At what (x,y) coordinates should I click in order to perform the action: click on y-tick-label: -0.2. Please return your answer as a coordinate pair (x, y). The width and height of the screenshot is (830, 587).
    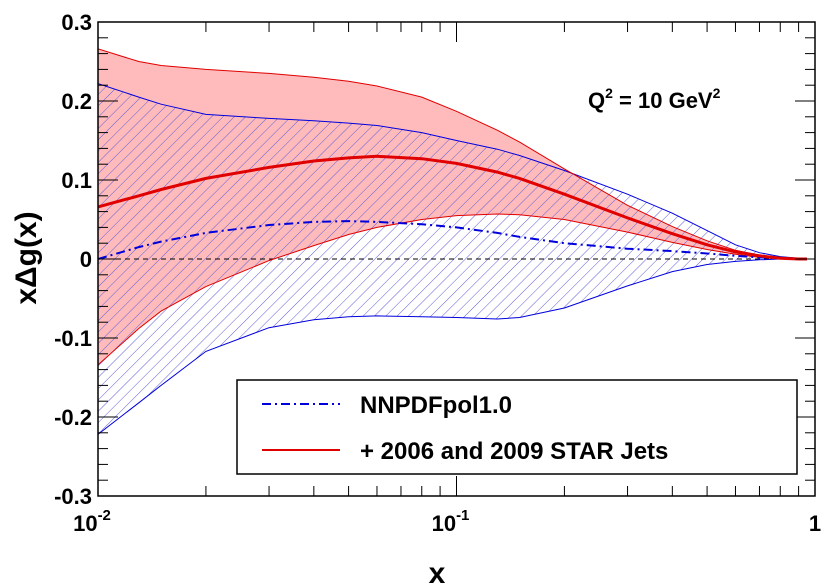
    Looking at the image, I should click on (73, 417).